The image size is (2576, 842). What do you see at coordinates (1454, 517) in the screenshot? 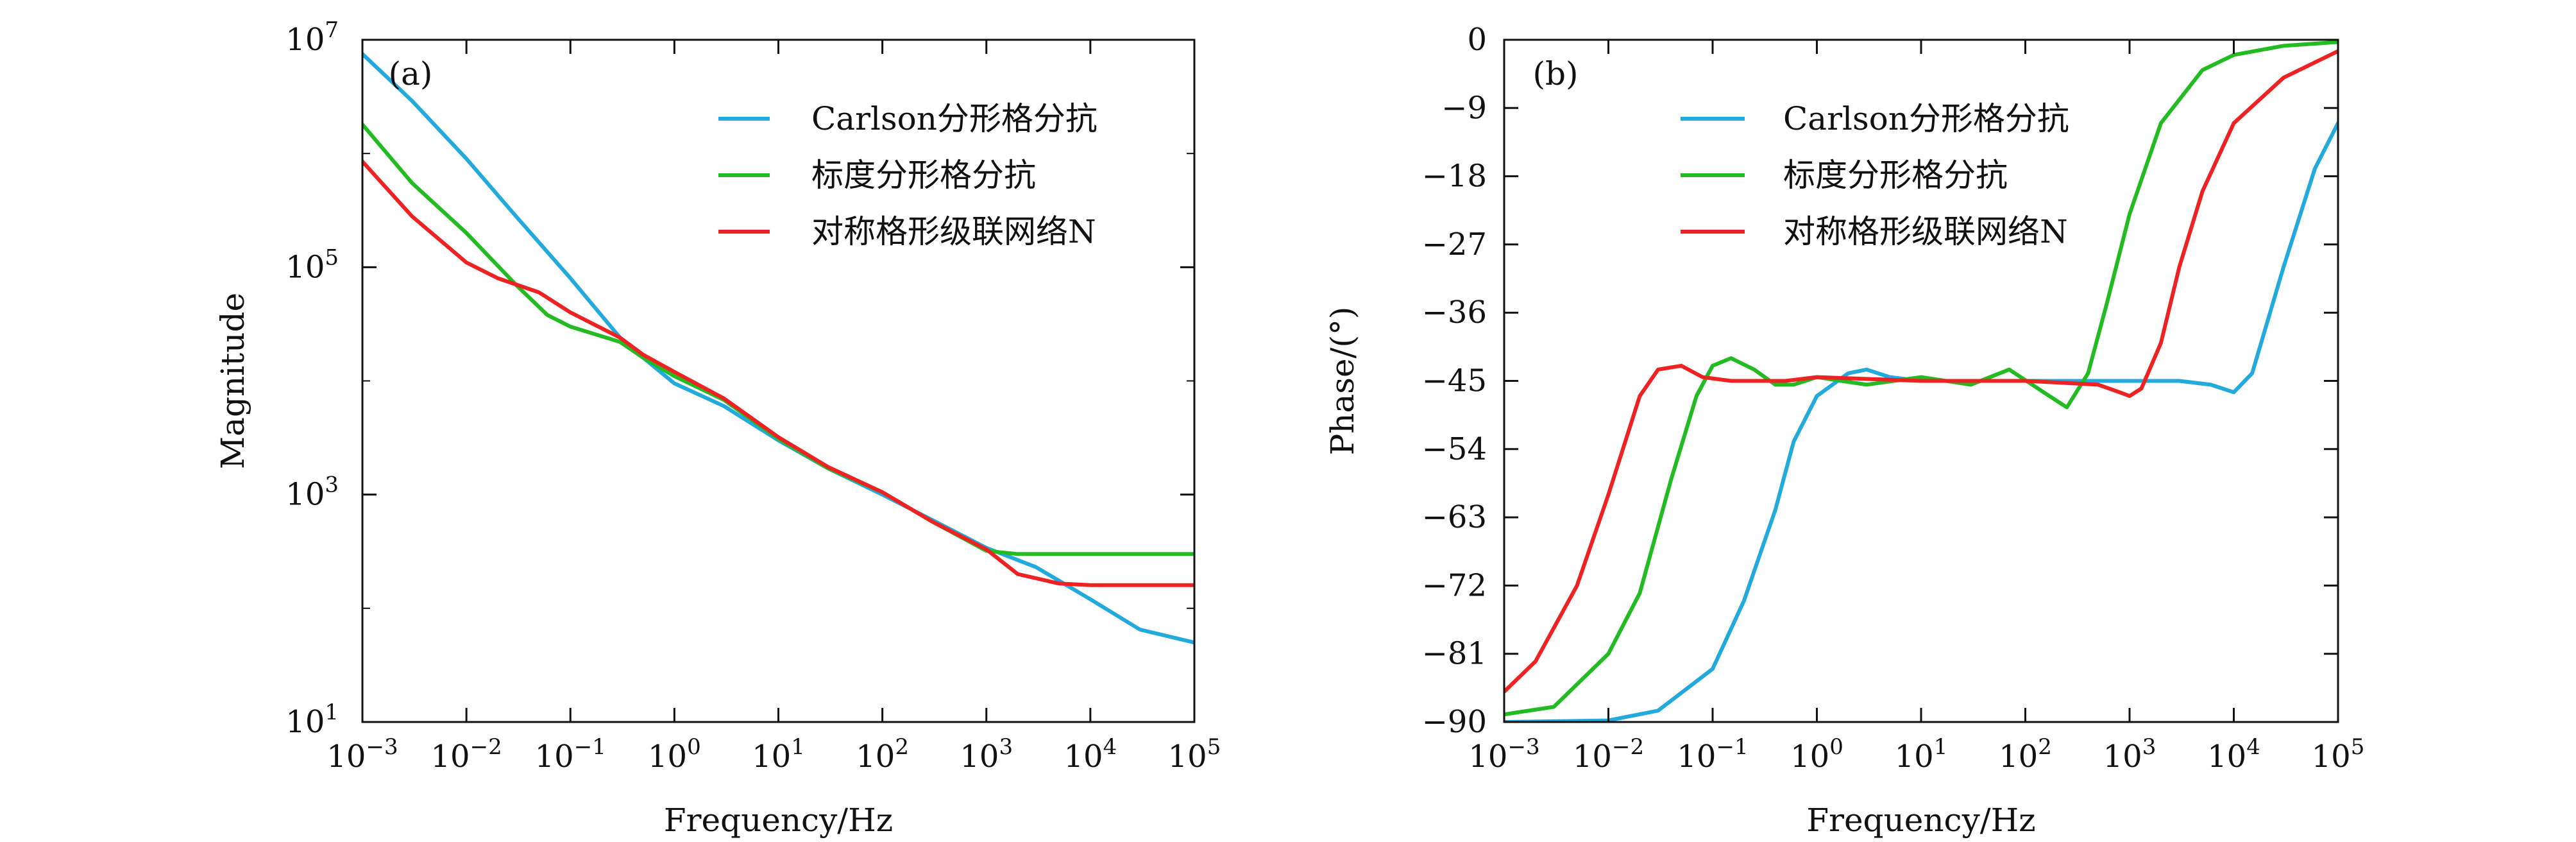
I see `y-tick-label: −63` at bounding box center [1454, 517].